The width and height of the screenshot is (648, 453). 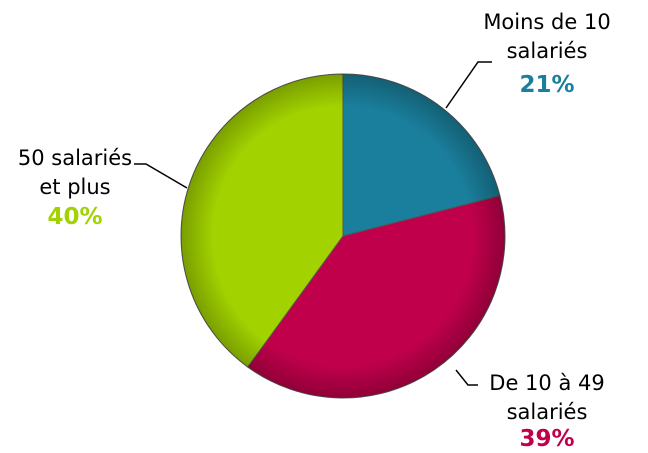 What do you see at coordinates (547, 85) in the screenshot?
I see `value-label: 21%` at bounding box center [547, 85].